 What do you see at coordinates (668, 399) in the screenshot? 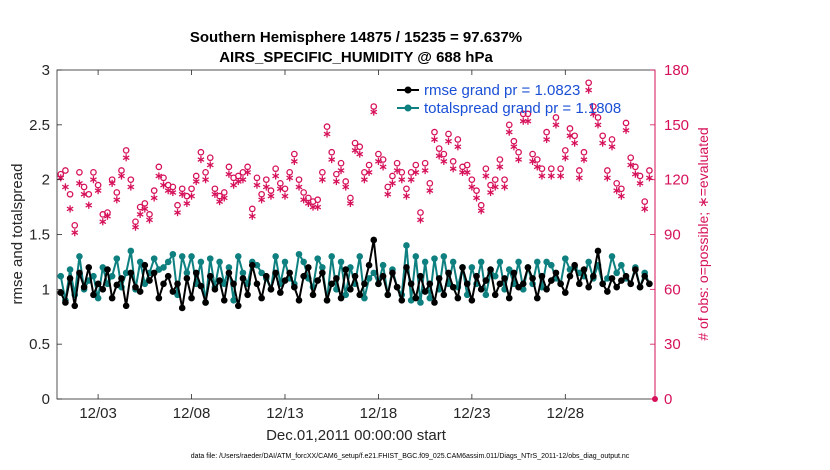
I see `y-right-tick-label: 0` at bounding box center [668, 399].